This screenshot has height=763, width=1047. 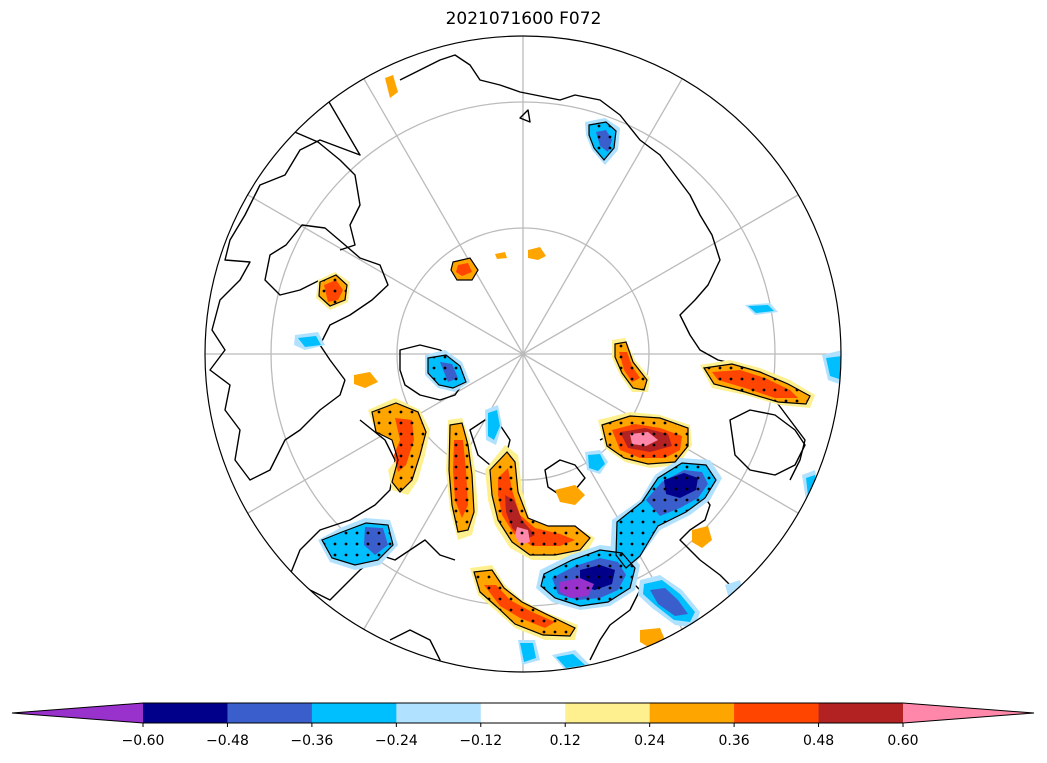 What do you see at coordinates (968, 713) in the screenshot?
I see `colorbar-extend-high` at bounding box center [968, 713].